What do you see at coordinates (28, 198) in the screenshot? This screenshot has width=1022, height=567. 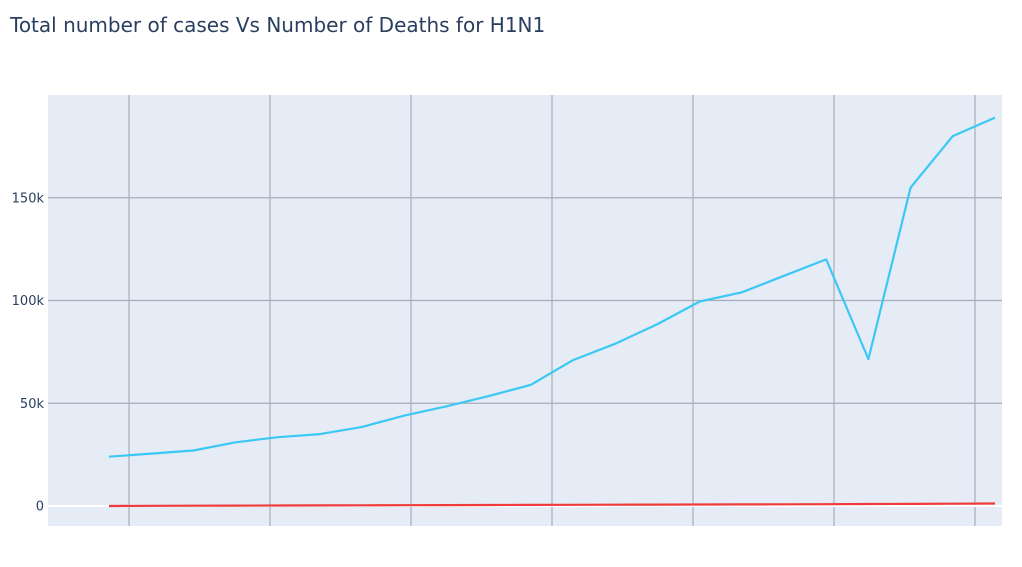 I see `y-tick-label: 150k` at bounding box center [28, 198].